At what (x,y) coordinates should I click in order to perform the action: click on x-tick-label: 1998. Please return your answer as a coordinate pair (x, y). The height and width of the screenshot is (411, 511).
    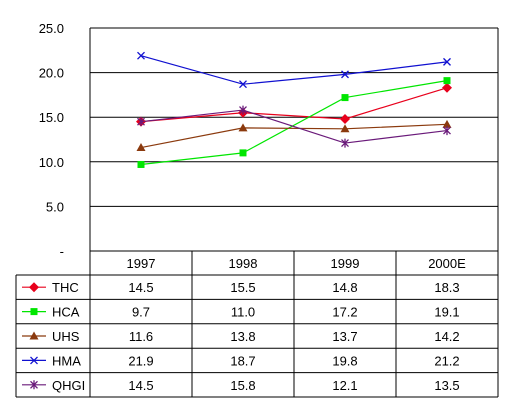
    Looking at the image, I should click on (243, 263).